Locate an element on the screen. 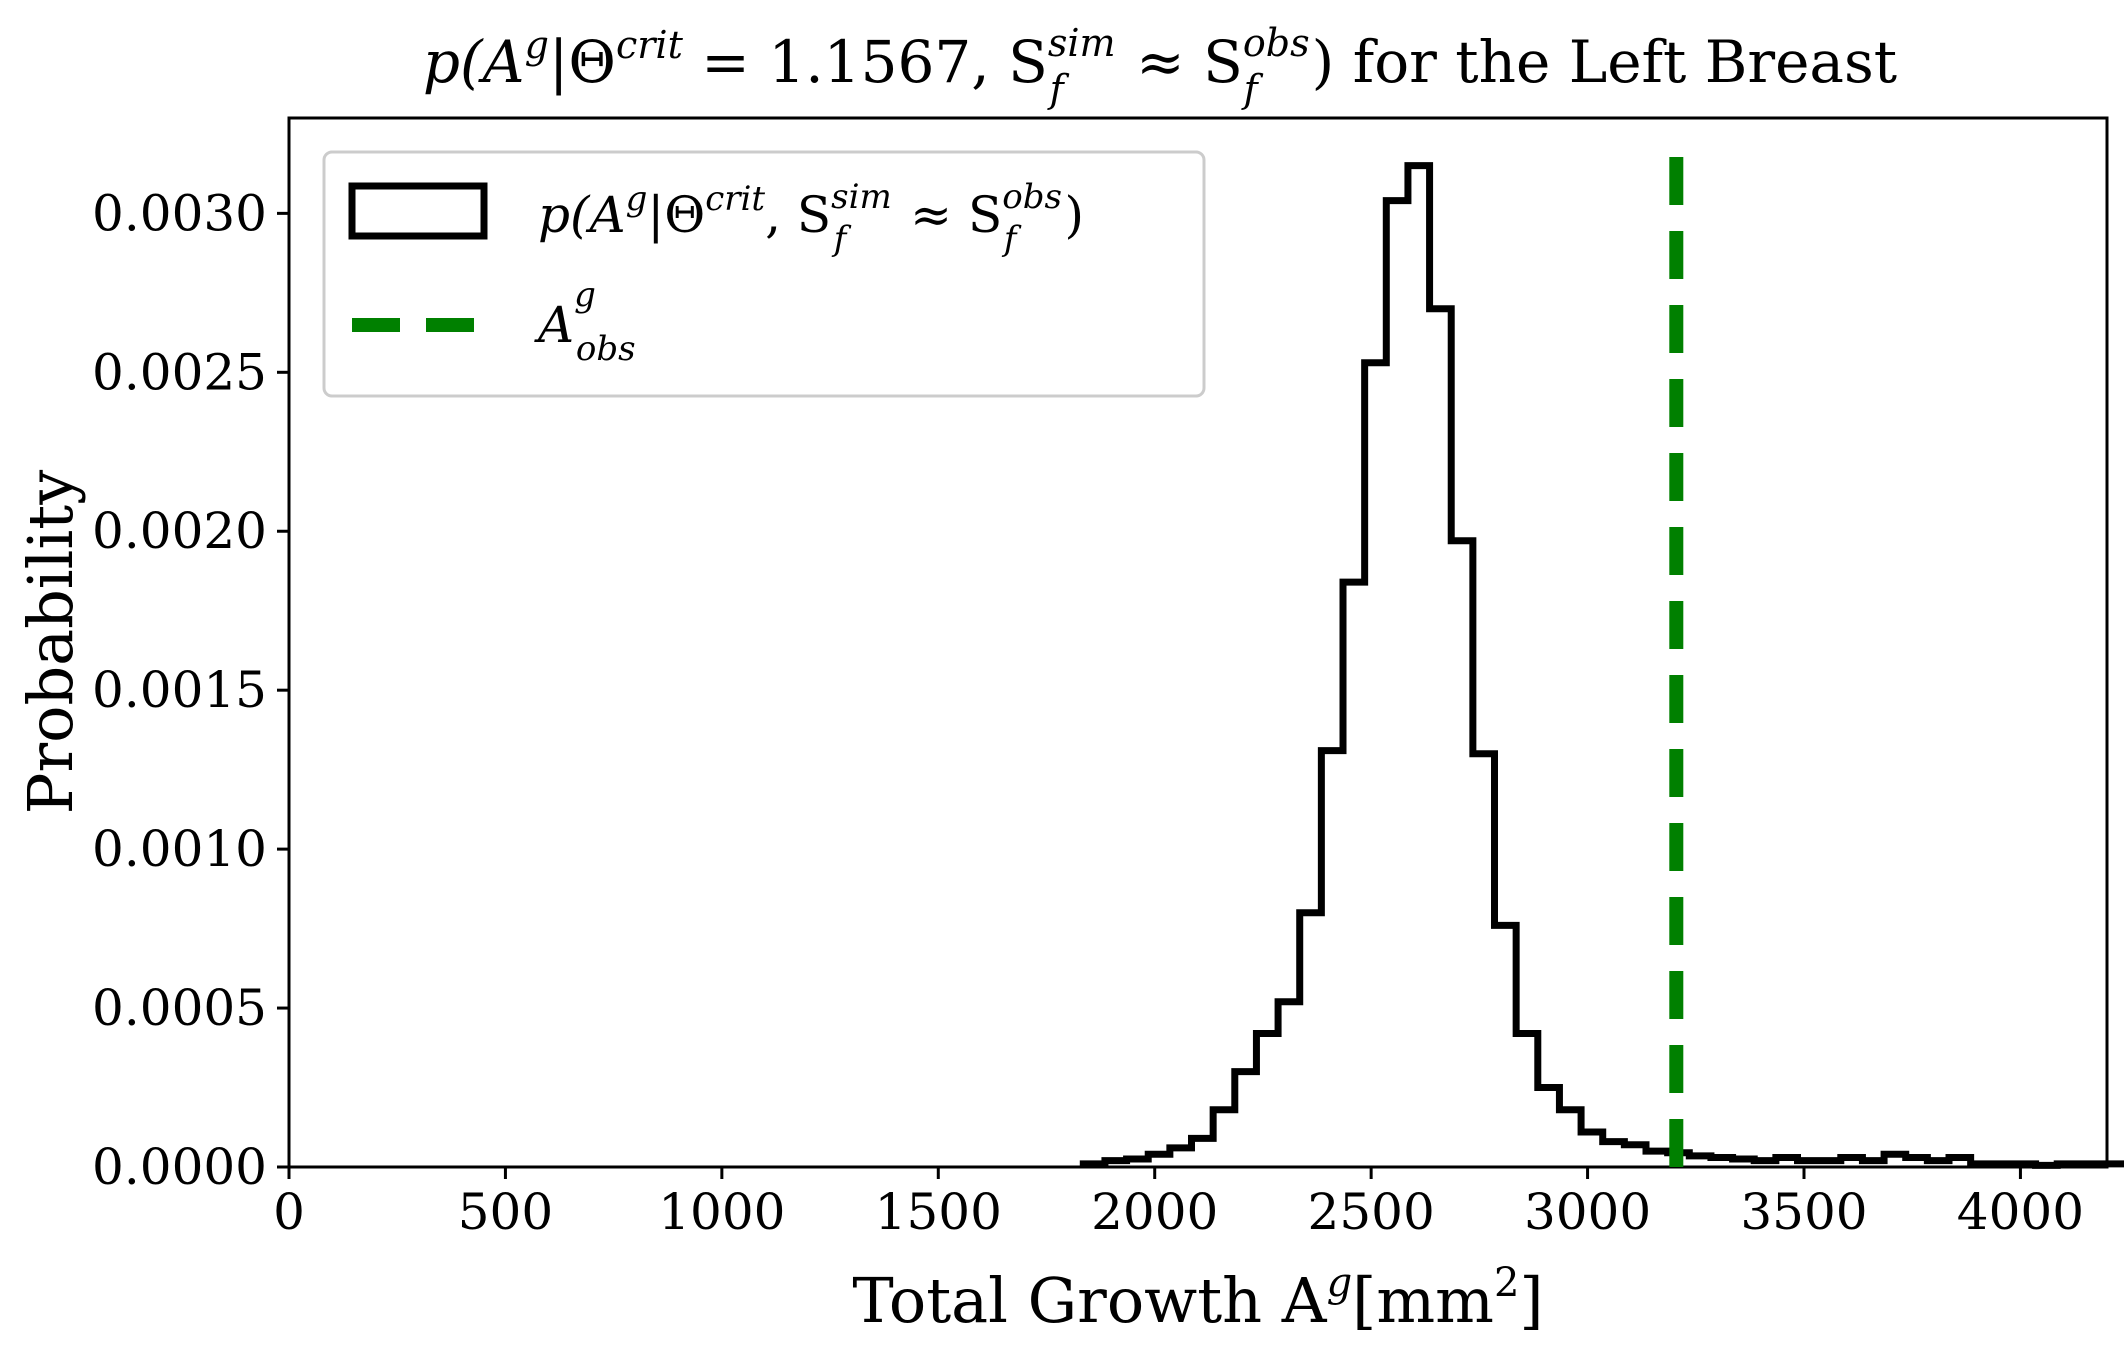 The height and width of the screenshot is (1359, 2124). y-tick-label: 0.0025 is located at coordinates (179, 372).